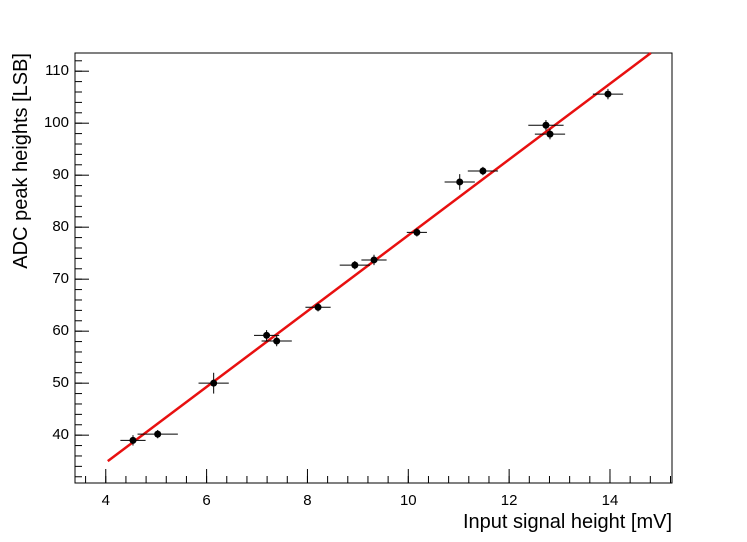  Describe the element at coordinates (408, 500) in the screenshot. I see `x-tick-label: 10` at that location.